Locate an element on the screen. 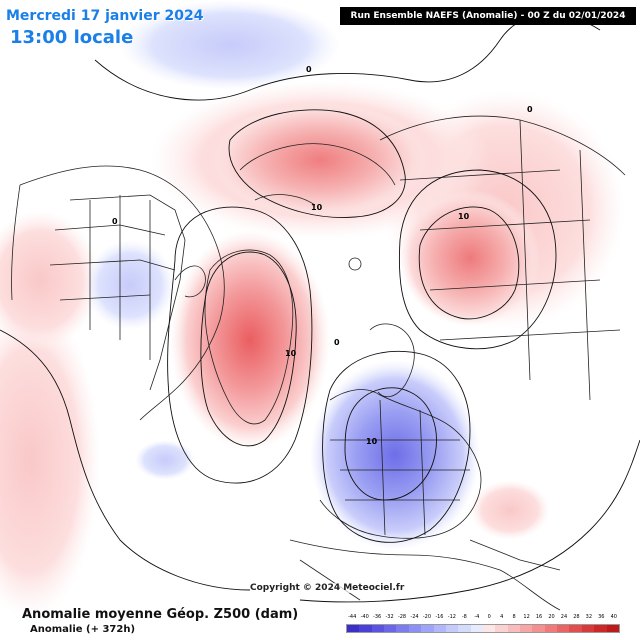  forecast-time: 13:00 locale is located at coordinates (72, 37).